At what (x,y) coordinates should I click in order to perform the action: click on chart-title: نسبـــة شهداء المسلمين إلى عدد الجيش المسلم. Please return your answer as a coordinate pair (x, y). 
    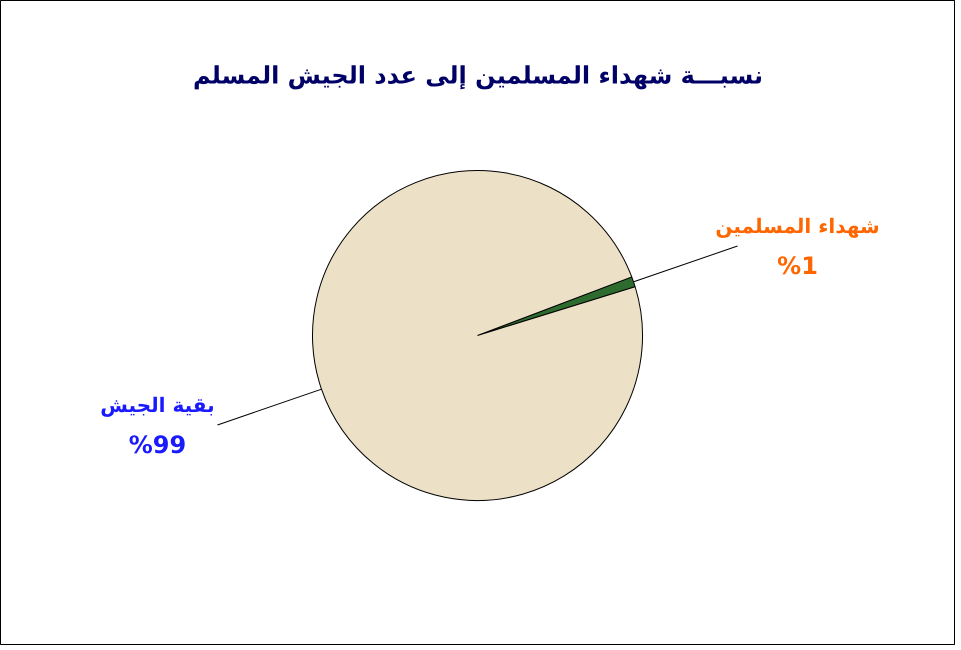
    Looking at the image, I should click on (478, 76).